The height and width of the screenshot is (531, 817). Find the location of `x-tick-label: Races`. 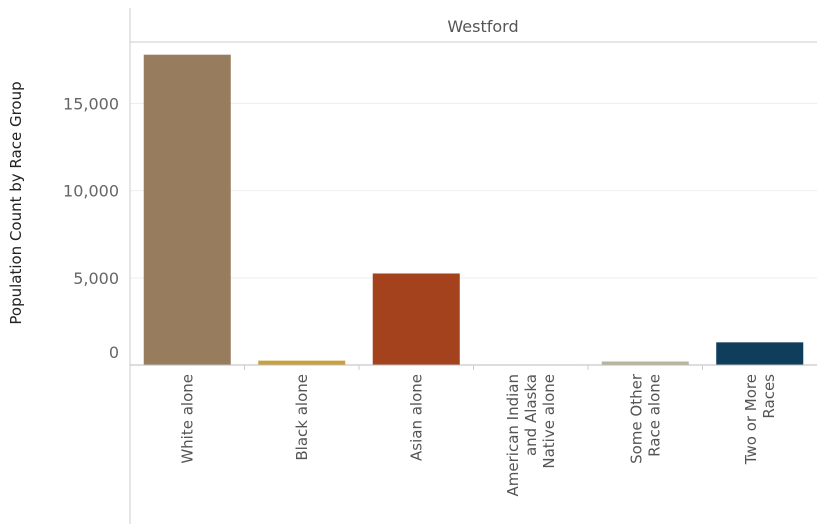

x-tick-label: Races is located at coordinates (769, 396).